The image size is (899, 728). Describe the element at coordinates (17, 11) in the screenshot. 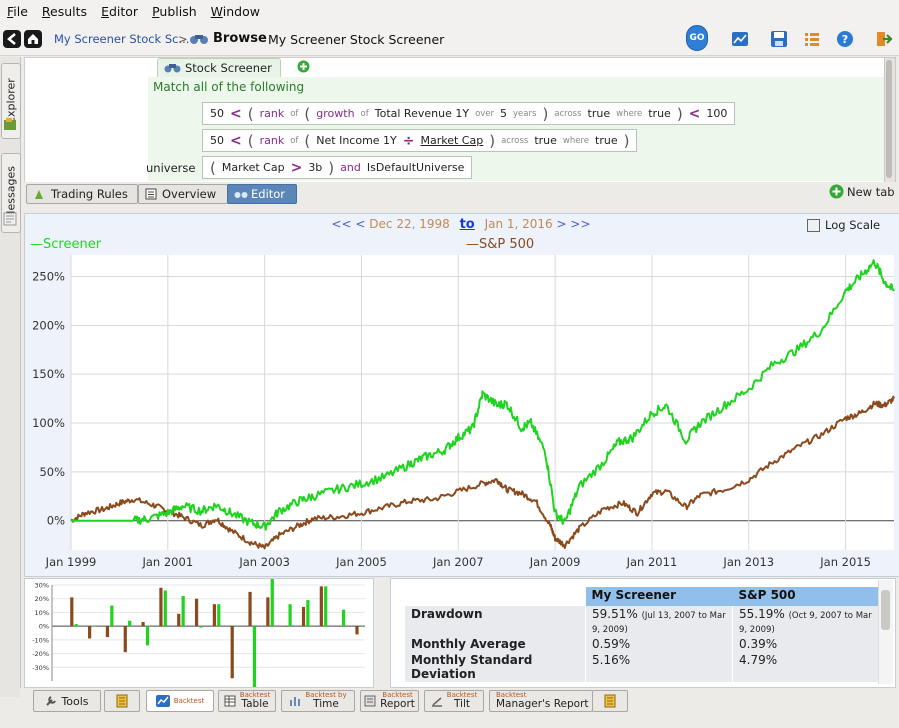

I see `menu-file: File` at that location.